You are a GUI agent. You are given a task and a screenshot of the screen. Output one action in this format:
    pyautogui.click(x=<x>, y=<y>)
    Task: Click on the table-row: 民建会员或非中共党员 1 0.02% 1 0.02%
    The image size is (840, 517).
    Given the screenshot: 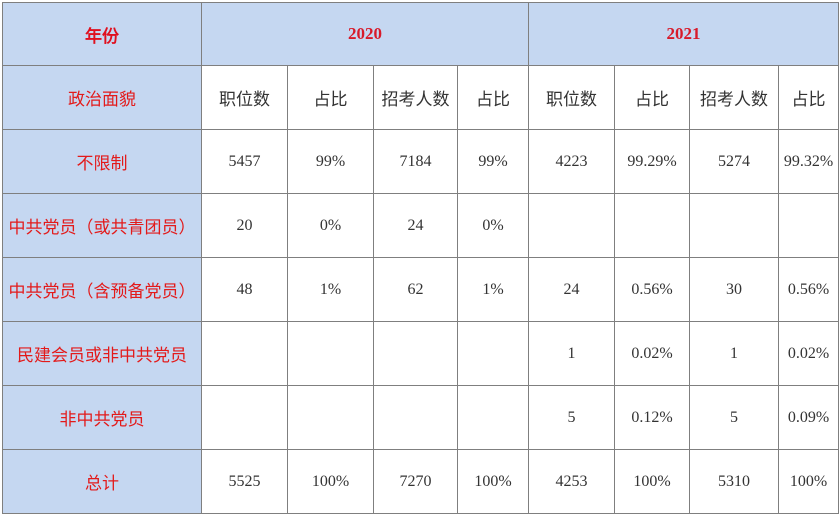 What is the action you would take?
    pyautogui.click(x=420, y=353)
    